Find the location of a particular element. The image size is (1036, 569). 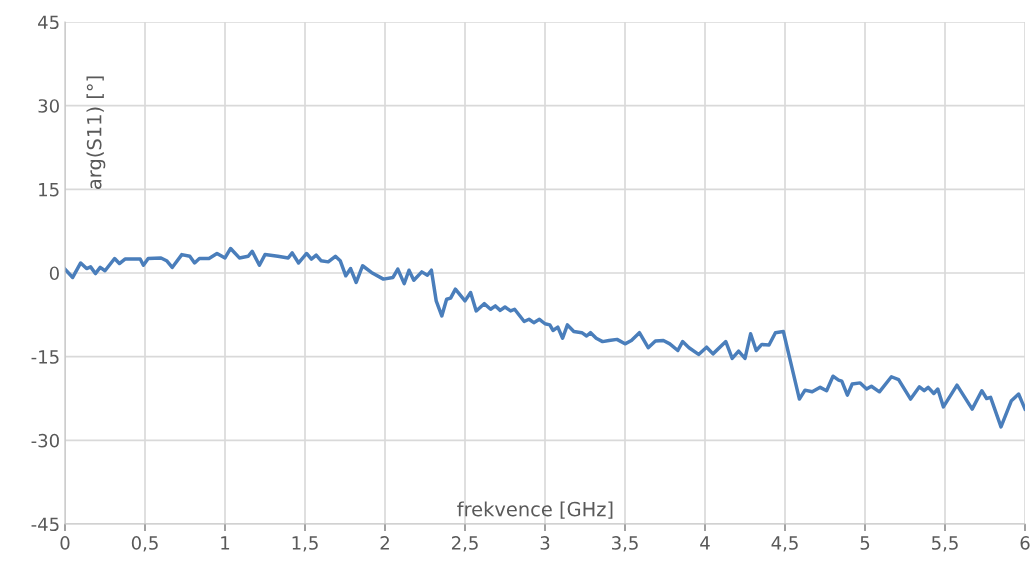

x-tick-label: 4,5 is located at coordinates (784, 544).